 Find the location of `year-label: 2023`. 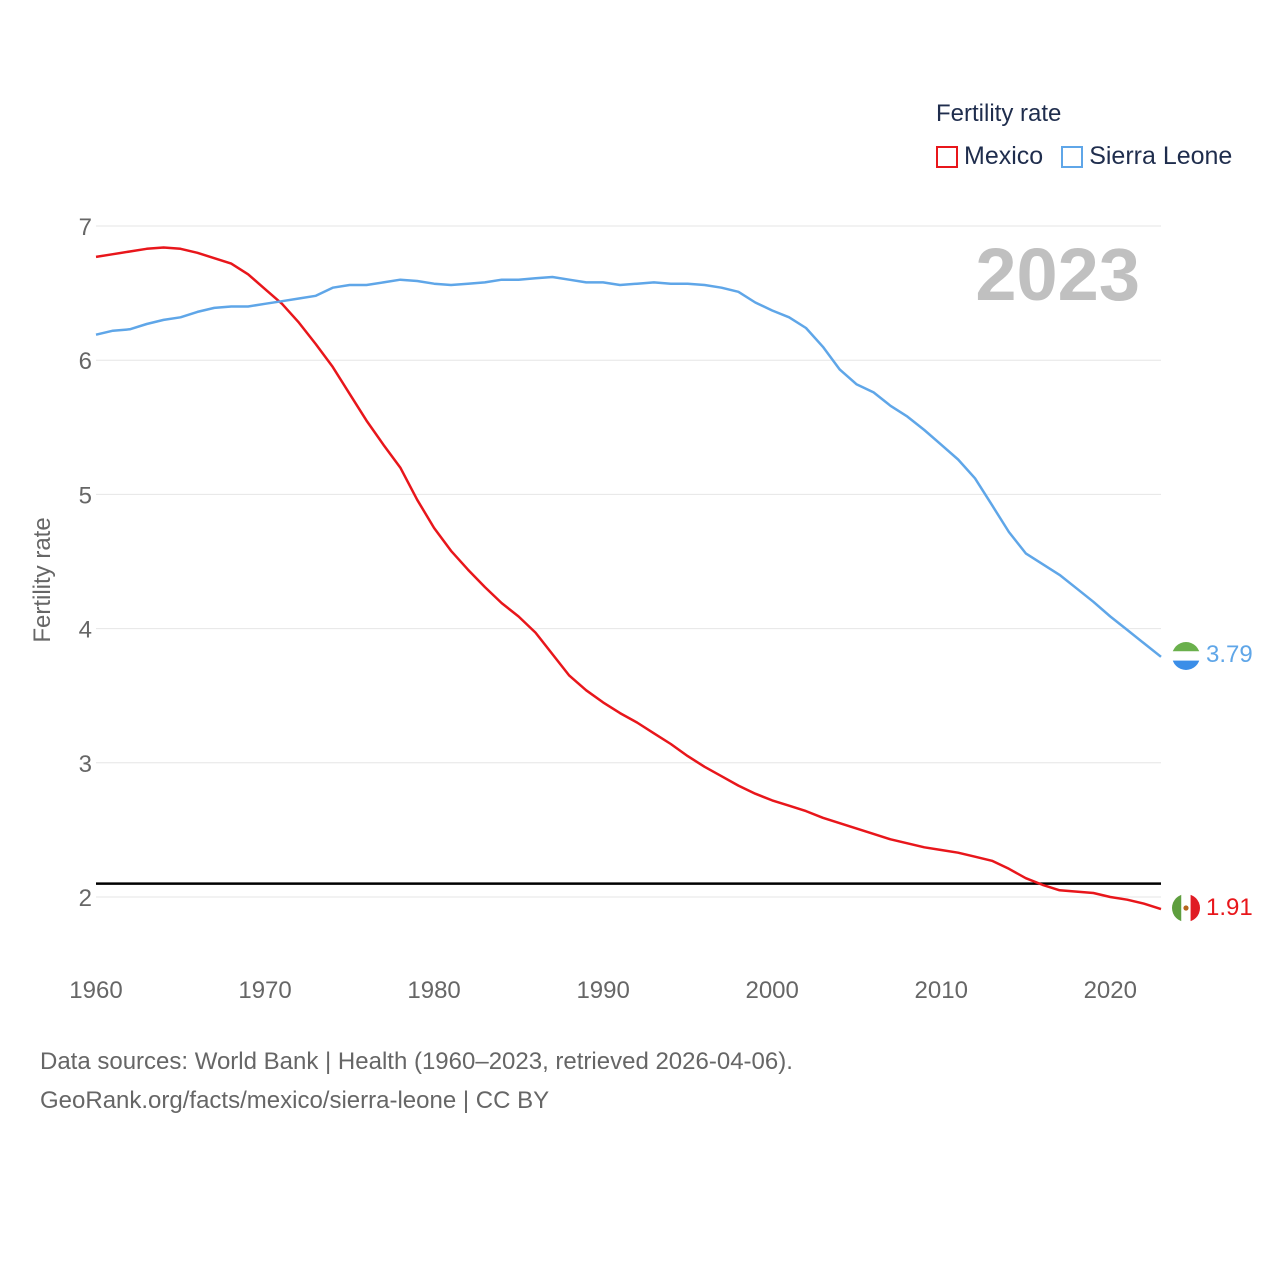

year-label: 2023 is located at coordinates (1057, 274).